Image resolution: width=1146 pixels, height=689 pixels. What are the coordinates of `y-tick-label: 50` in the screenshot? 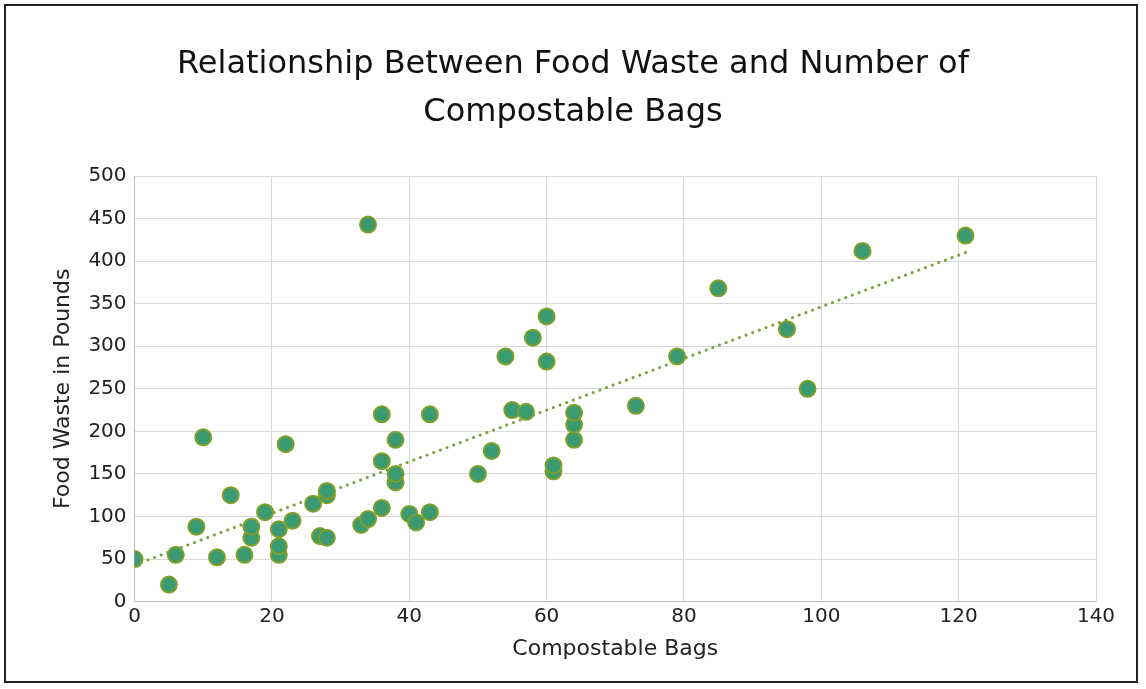 It's located at (114, 557).